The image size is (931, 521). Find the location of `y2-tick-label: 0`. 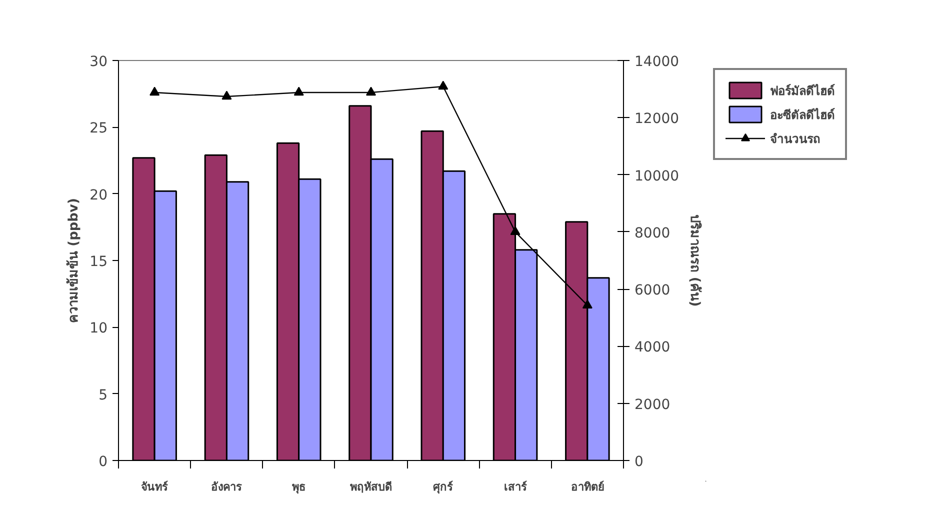

y2-tick-label: 0 is located at coordinates (639, 462).